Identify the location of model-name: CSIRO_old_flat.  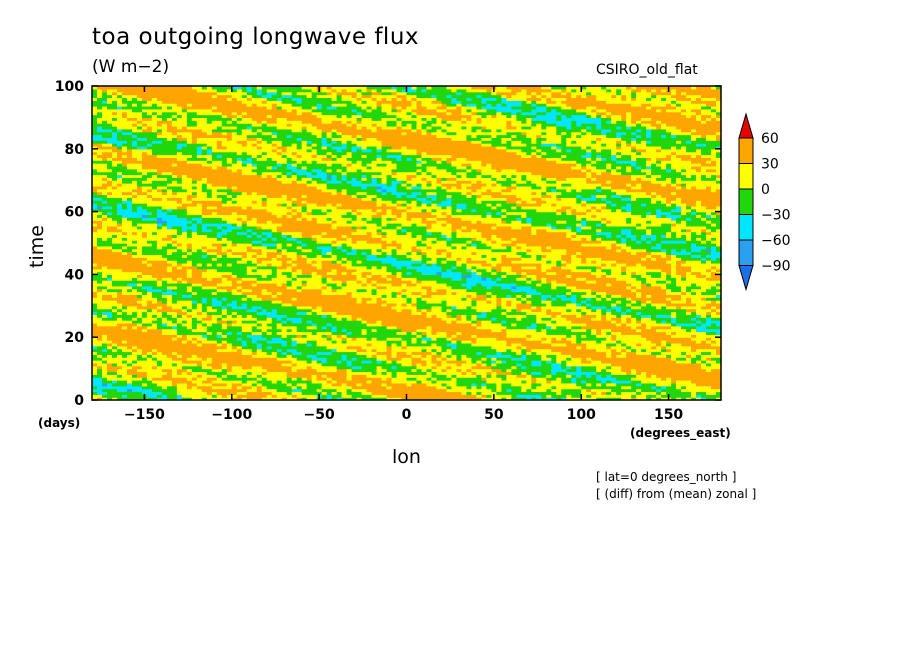
(647, 70).